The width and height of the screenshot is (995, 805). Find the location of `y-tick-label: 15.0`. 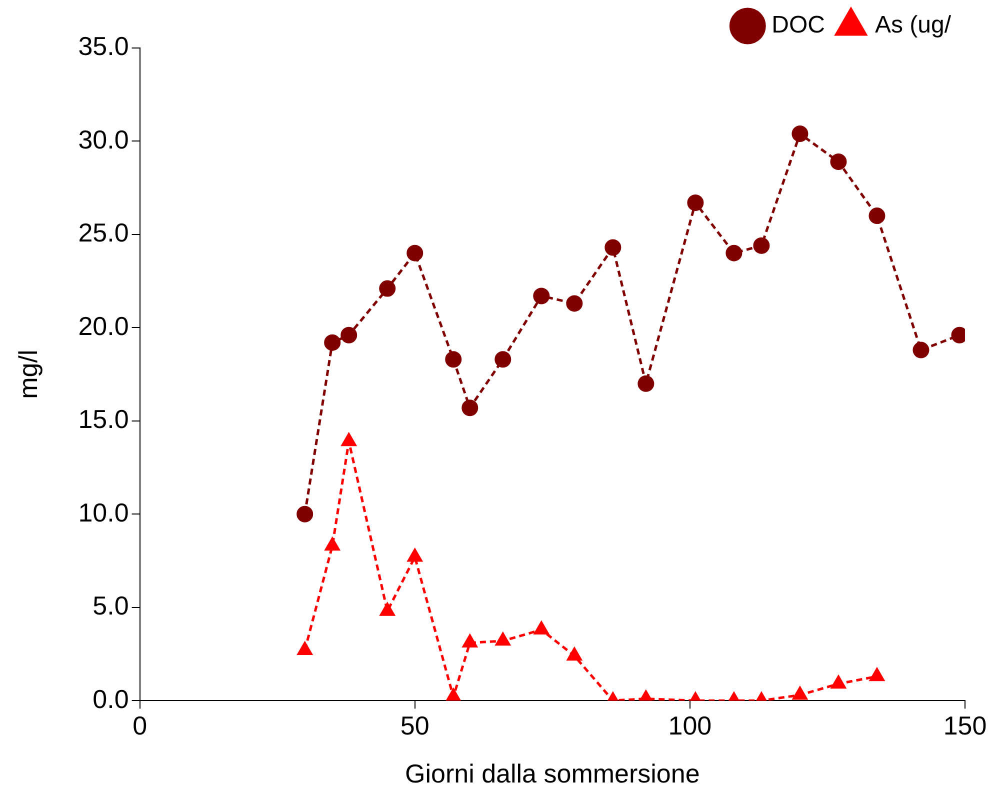

y-tick-label: 15.0 is located at coordinates (103, 419).